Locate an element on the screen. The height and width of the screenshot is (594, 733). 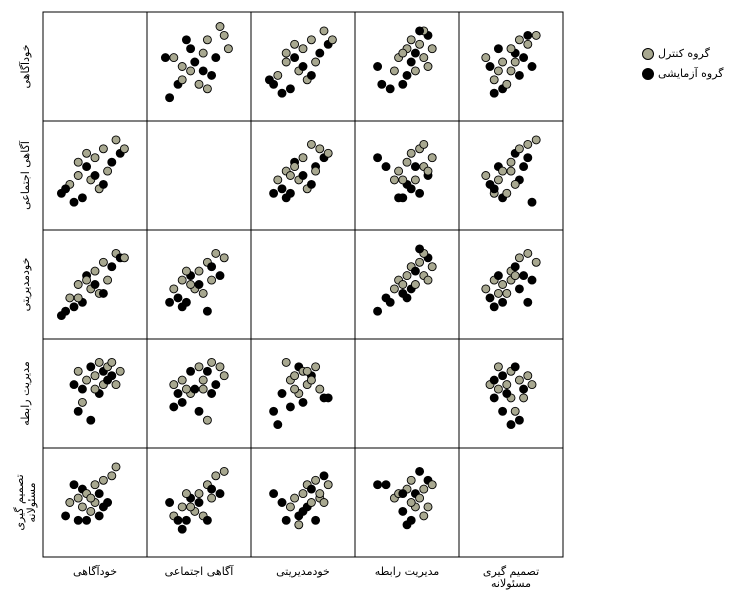
legend-item-experimental: گروه آزمایشی is located at coordinates (686, 76).